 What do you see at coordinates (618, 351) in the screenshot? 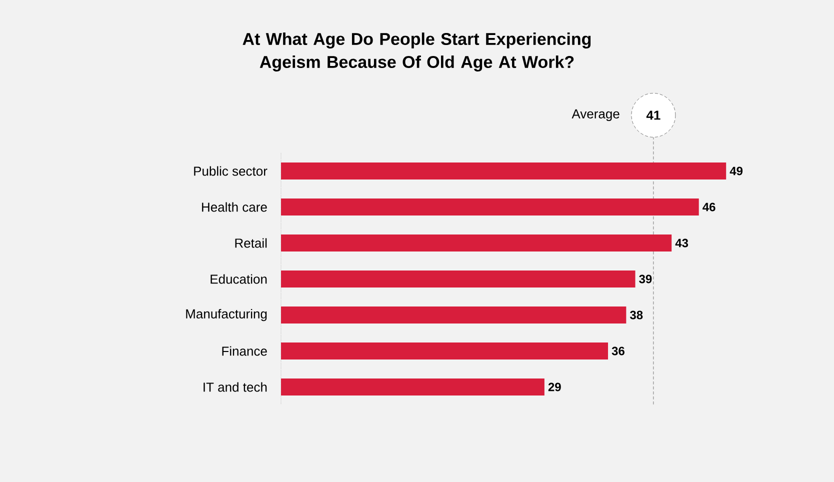
I see `data-label: 36` at bounding box center [618, 351].